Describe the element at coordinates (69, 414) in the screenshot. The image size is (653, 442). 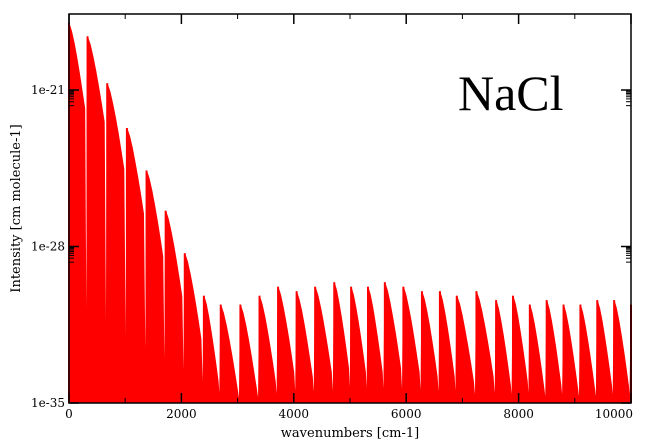
I see `x-tick-label-0: 0` at that location.